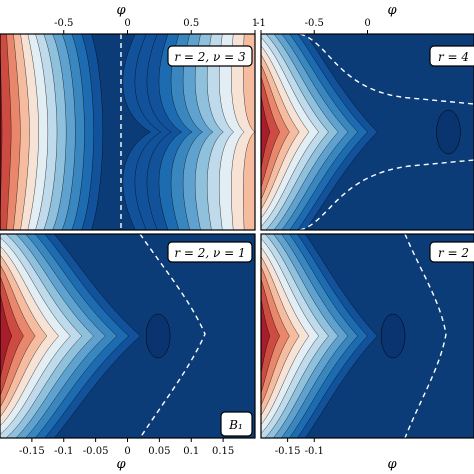 This screenshot has height=474, width=474. I want to click on x-tick-label: 0.5, so click(191, 23).